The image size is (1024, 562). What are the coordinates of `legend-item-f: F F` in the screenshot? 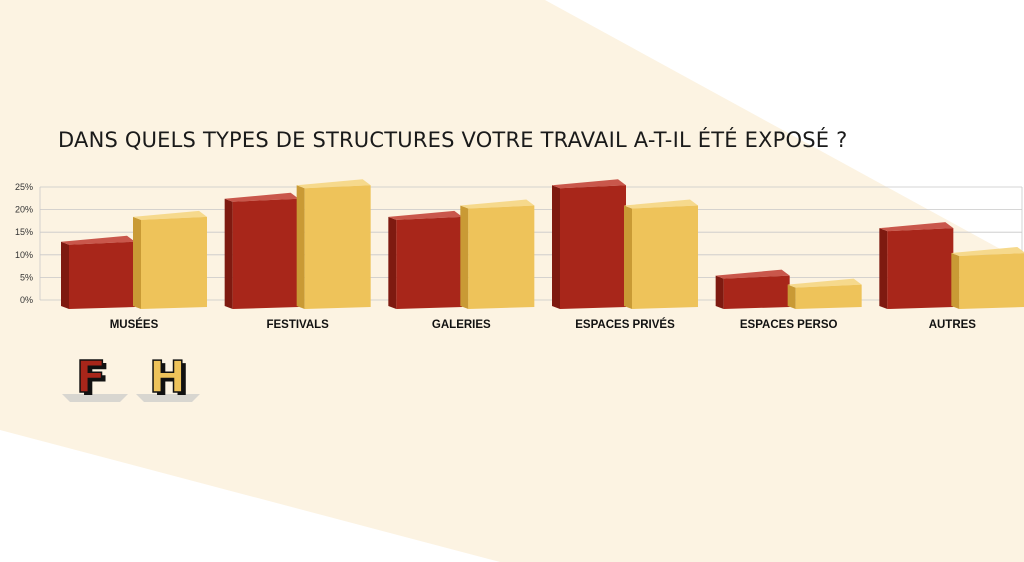 It's located at (95, 378).